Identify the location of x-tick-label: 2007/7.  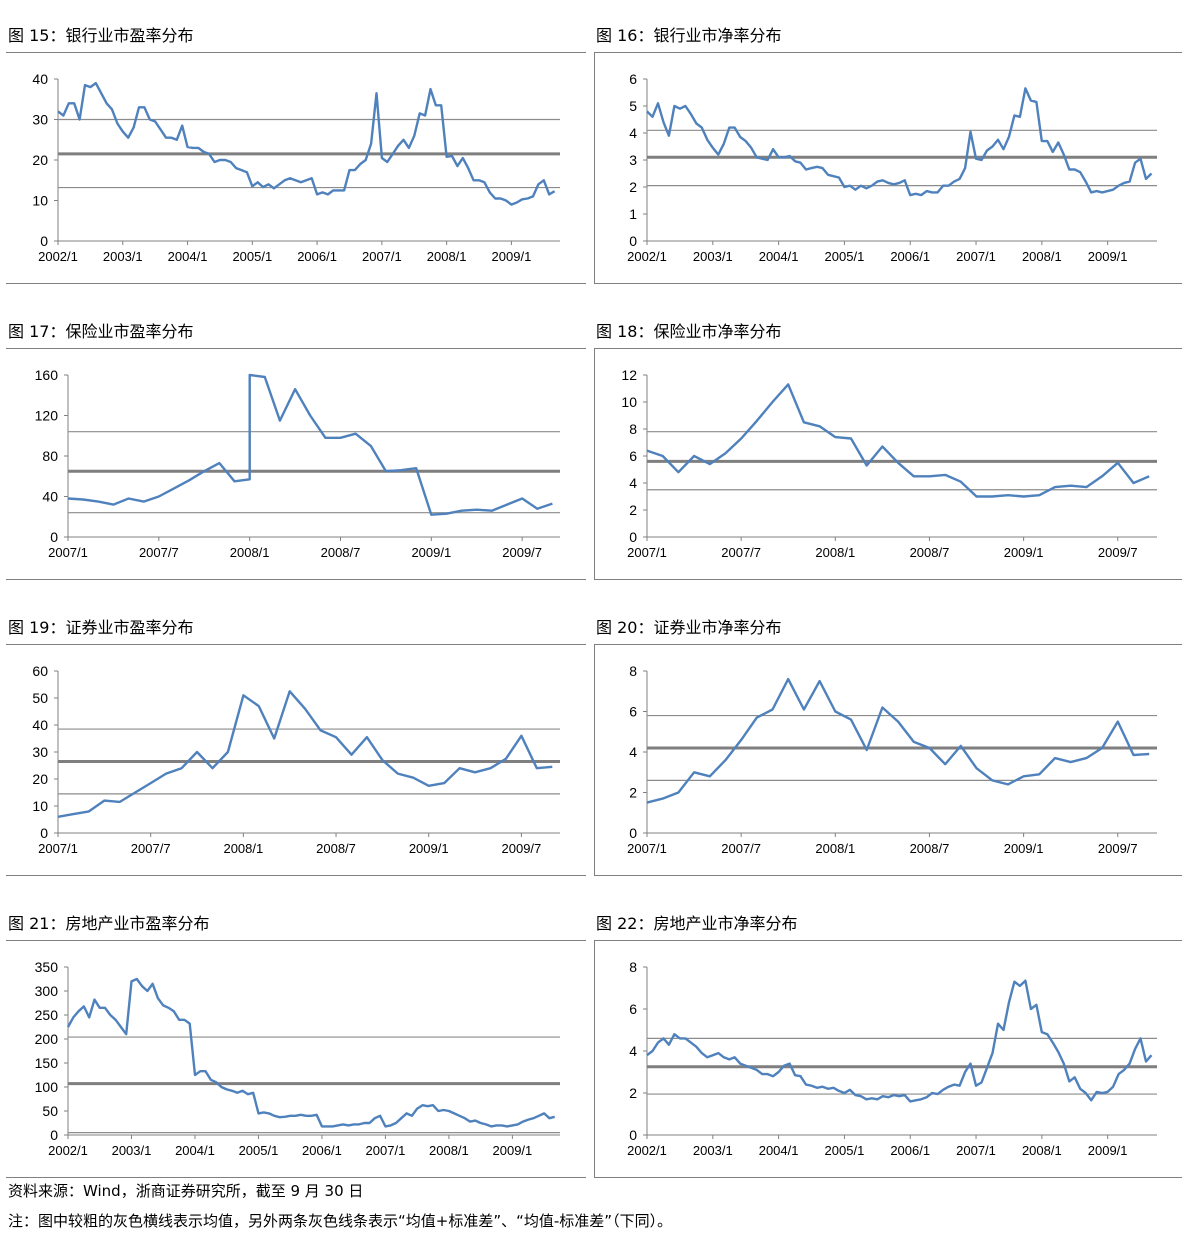
(741, 552).